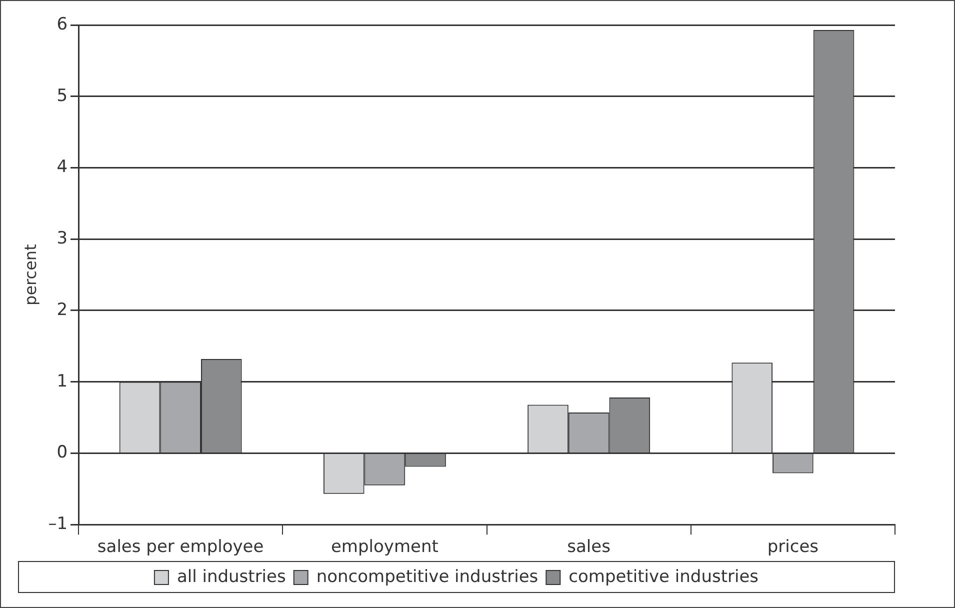 Image resolution: width=955 pixels, height=608 pixels. I want to click on y-tick-label: 4, so click(62, 167).